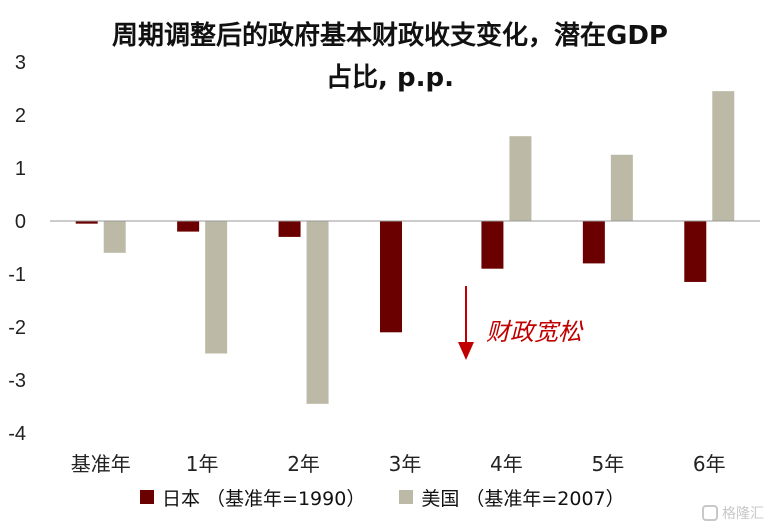  What do you see at coordinates (147, 497) in the screenshot?
I see `legend-swatch-japan` at bounding box center [147, 497].